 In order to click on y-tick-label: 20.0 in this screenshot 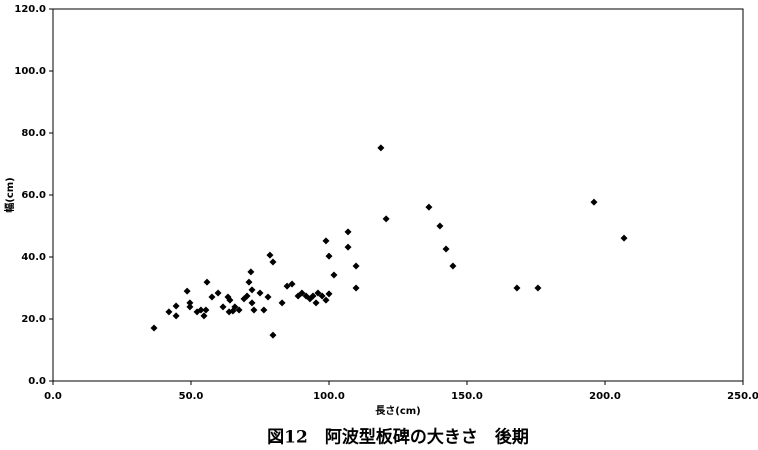, I will do `click(33, 319)`.